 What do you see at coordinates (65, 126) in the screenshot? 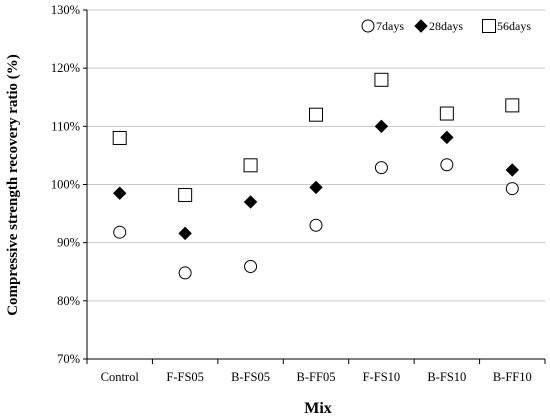
I see `y-tick-label: 110%` at bounding box center [65, 126].